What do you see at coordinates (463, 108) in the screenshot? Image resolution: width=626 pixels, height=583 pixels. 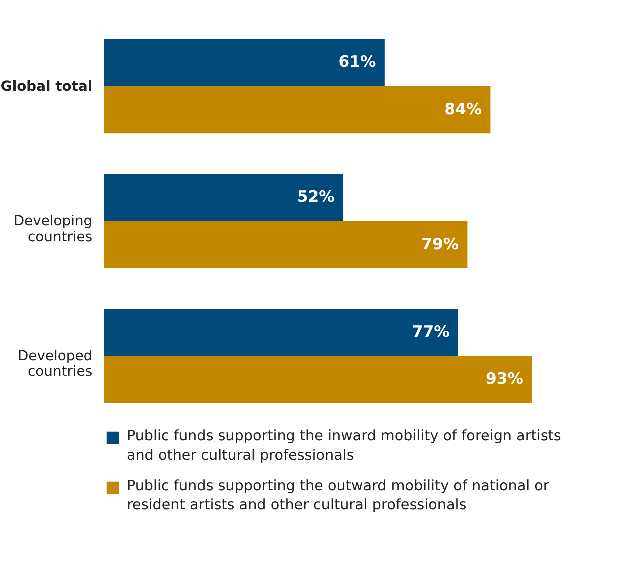 I see `data-label: 84%` at bounding box center [463, 108].